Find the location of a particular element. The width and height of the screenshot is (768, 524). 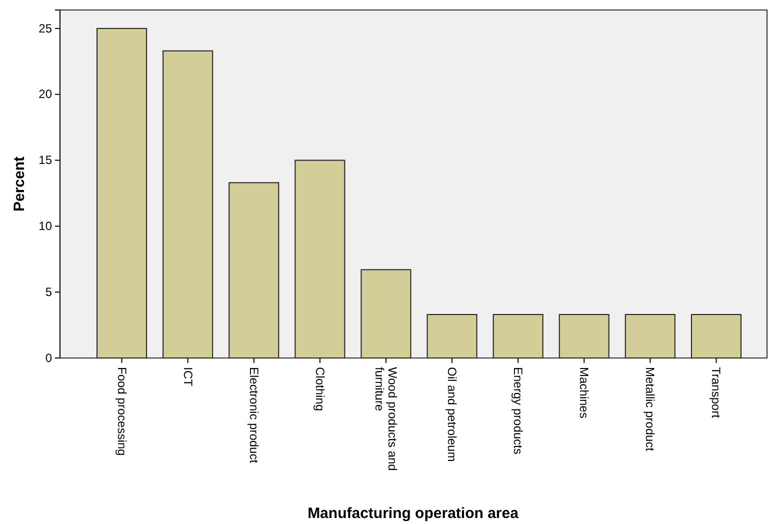

y-tick-label: 20 is located at coordinates (45, 94).